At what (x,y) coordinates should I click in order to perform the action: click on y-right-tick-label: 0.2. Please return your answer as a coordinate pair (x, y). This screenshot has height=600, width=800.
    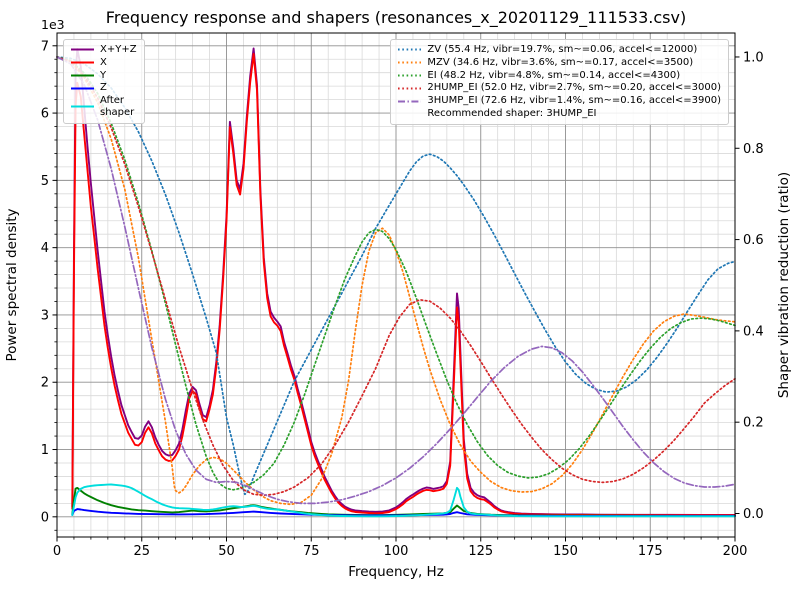
    Looking at the image, I should click on (753, 423).